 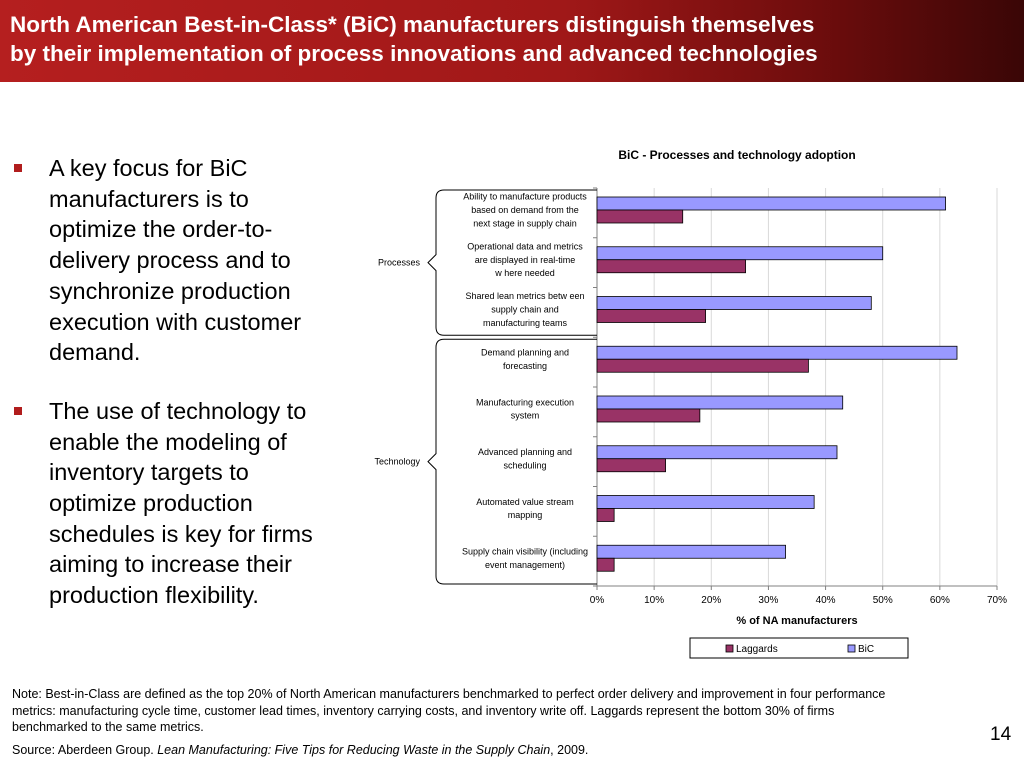 What do you see at coordinates (175, 321) in the screenshot?
I see `bullet-line: execution with customer` at bounding box center [175, 321].